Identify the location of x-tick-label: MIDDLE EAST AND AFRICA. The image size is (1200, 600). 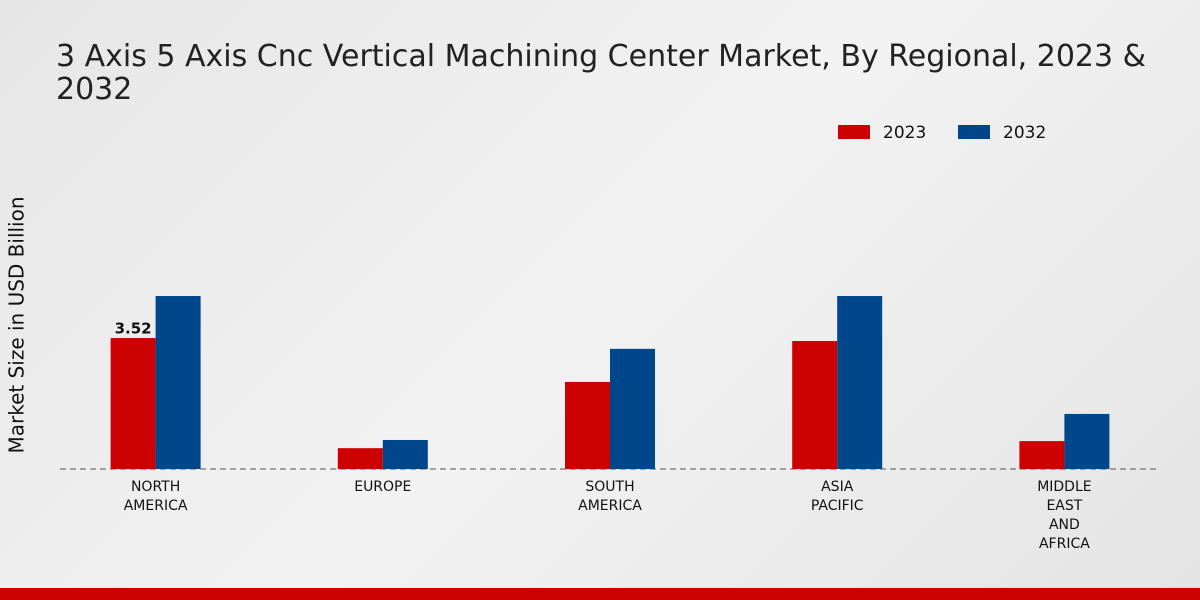
(1064, 515).